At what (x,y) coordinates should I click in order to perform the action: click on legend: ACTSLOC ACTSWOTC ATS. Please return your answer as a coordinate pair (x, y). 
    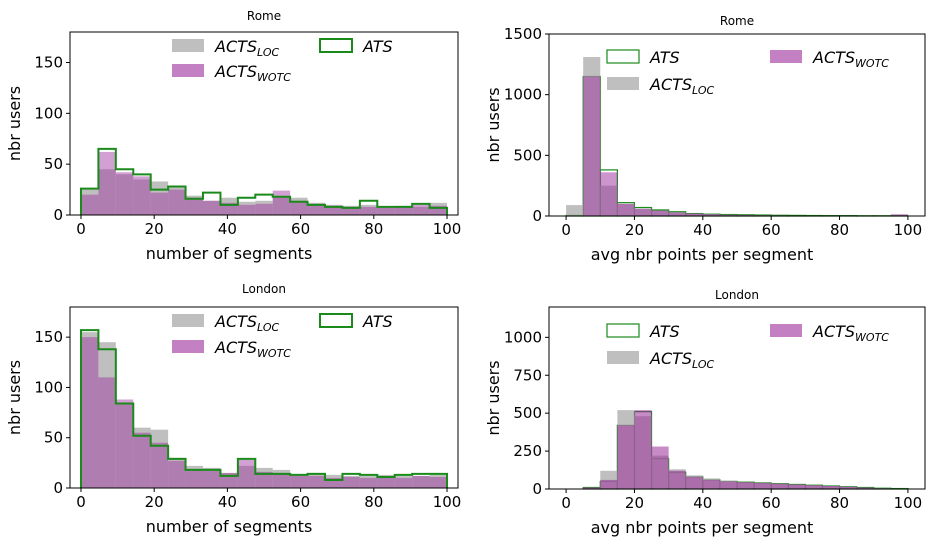
    Looking at the image, I should click on (282, 336).